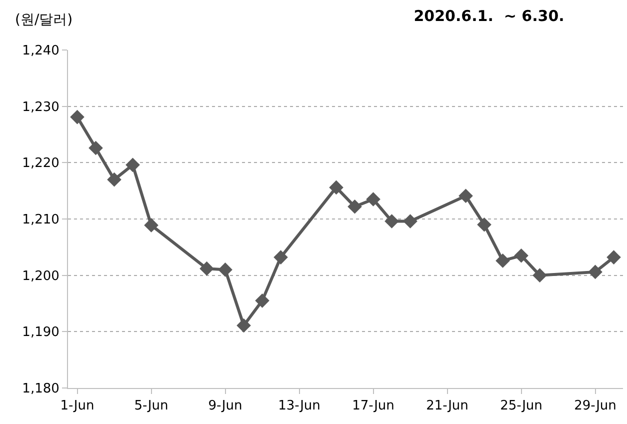 Image resolution: width=627 pixels, height=424 pixels. What do you see at coordinates (521, 406) in the screenshot?
I see `x-tick-label: 25-Jun` at bounding box center [521, 406].